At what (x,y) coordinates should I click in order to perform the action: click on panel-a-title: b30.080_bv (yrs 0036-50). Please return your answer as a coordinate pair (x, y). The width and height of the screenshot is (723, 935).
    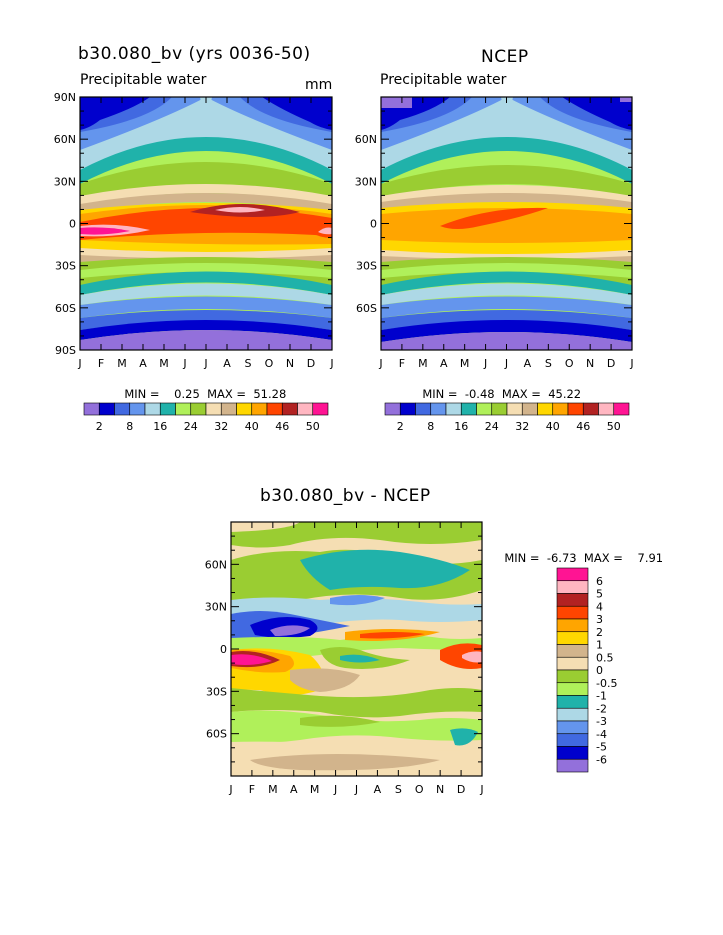
    Looking at the image, I should click on (194, 54).